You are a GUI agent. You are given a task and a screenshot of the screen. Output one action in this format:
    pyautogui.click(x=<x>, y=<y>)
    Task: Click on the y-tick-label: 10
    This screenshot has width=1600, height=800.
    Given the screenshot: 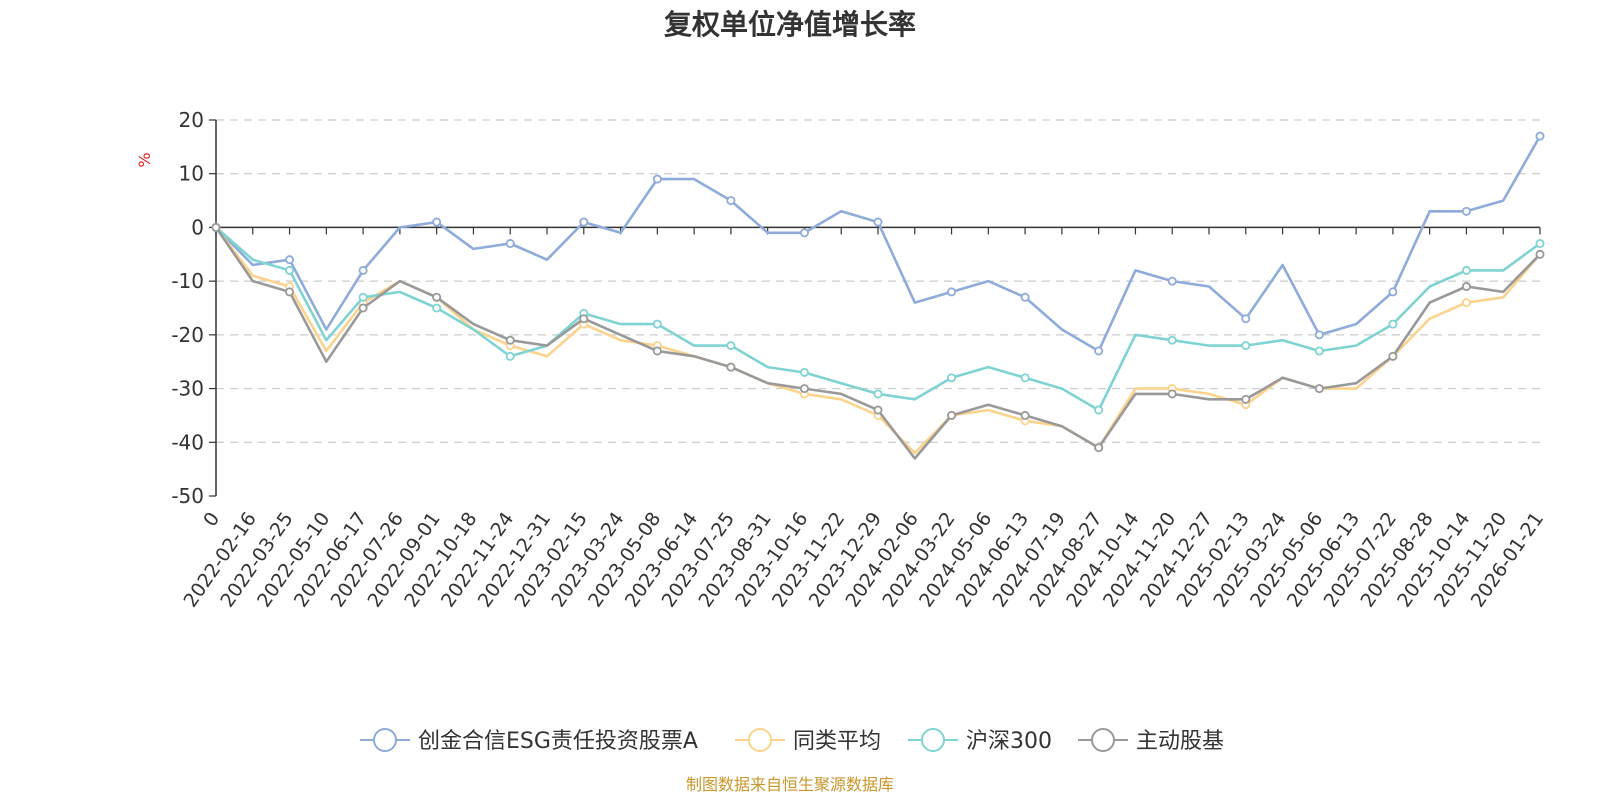 What is the action you would take?
    pyautogui.click(x=191, y=174)
    